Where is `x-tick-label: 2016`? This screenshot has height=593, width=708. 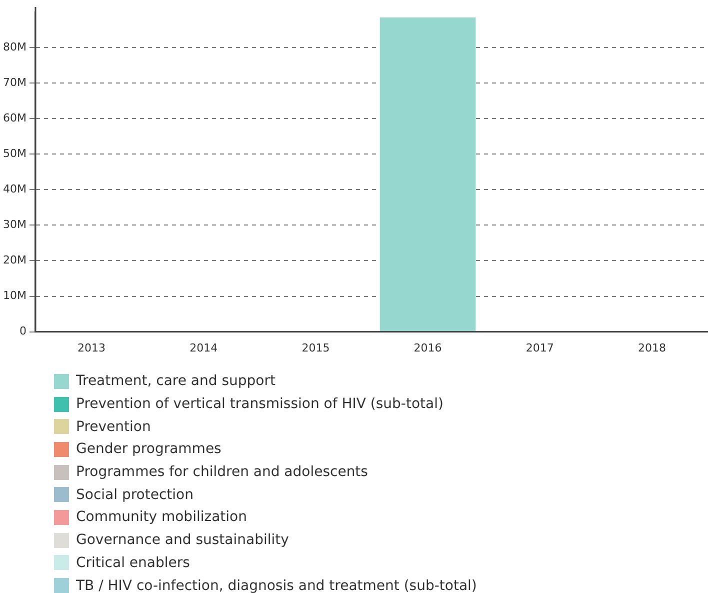 x-tick-label: 2016 is located at coordinates (428, 347).